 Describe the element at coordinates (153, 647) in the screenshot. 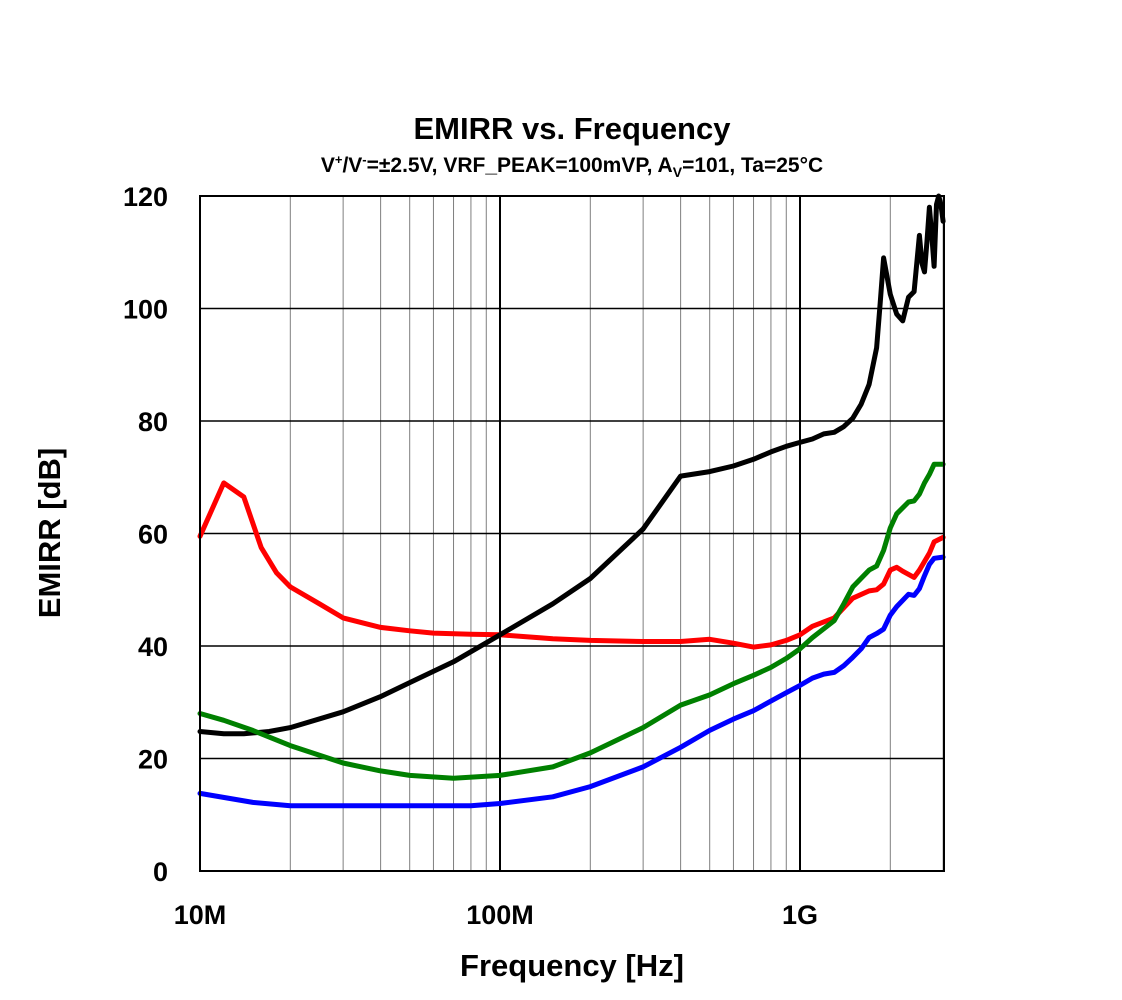

I see `y-tick-label-2: 40` at that location.